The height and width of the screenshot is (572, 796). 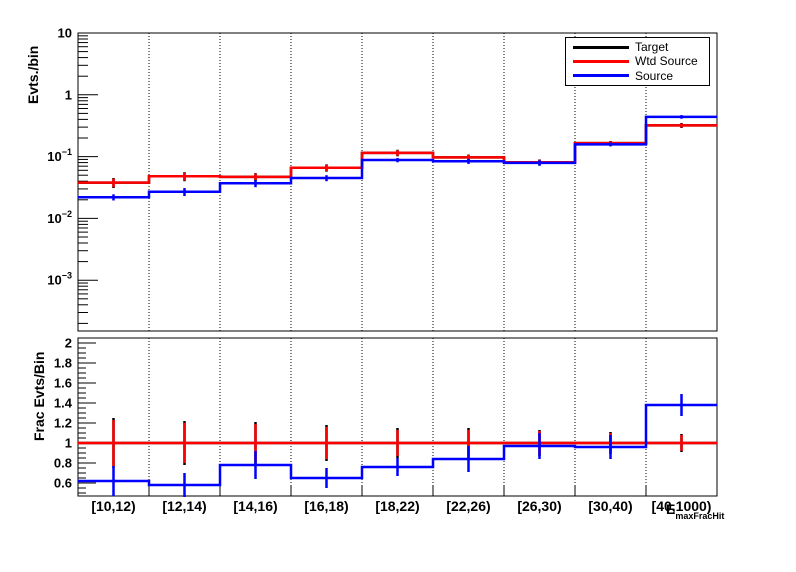 What do you see at coordinates (68, 343) in the screenshot?
I see `svg-text: 2` at bounding box center [68, 343].